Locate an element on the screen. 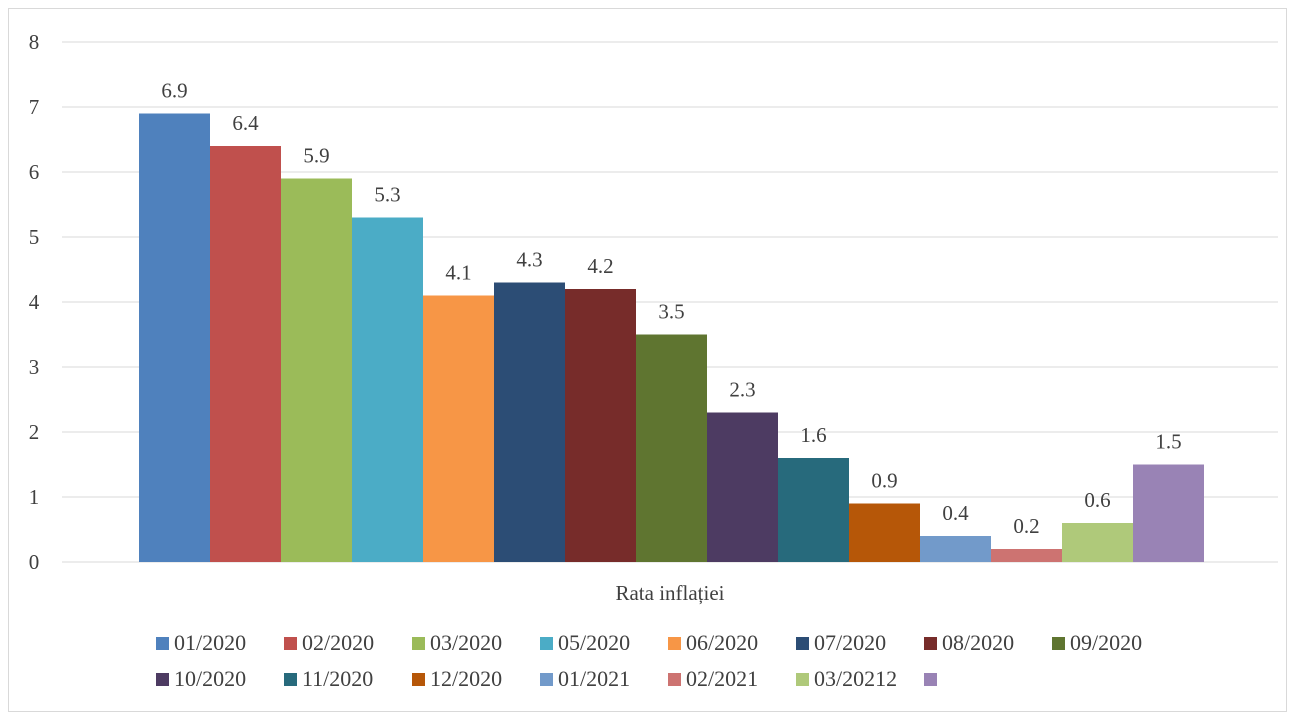 Image resolution: width=1295 pixels, height=720 pixels. category-label: Rata inflației is located at coordinates (669, 593).